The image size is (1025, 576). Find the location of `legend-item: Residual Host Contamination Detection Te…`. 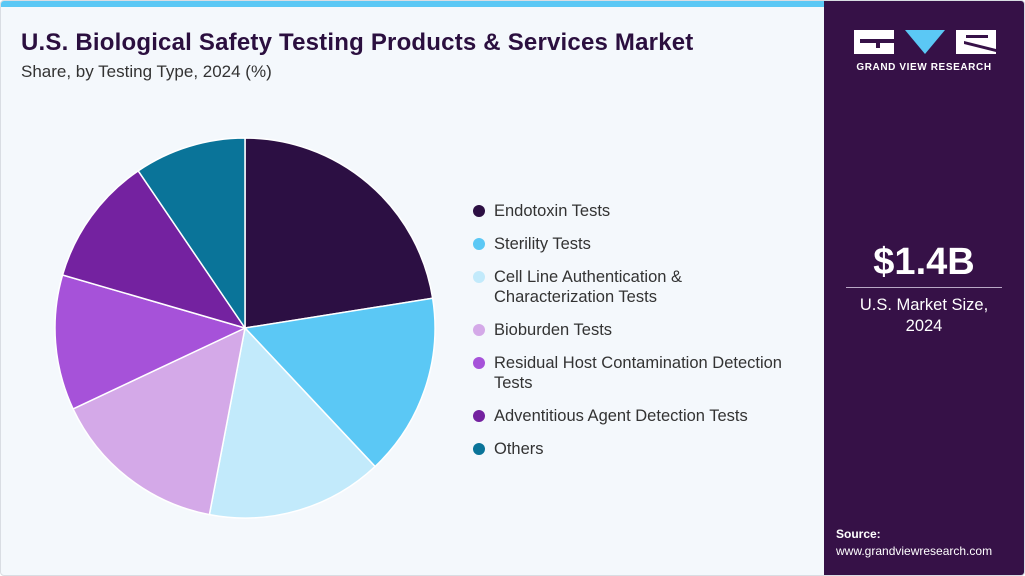

legend-item: Residual Host Contamination Detection Te… is located at coordinates (638, 373).